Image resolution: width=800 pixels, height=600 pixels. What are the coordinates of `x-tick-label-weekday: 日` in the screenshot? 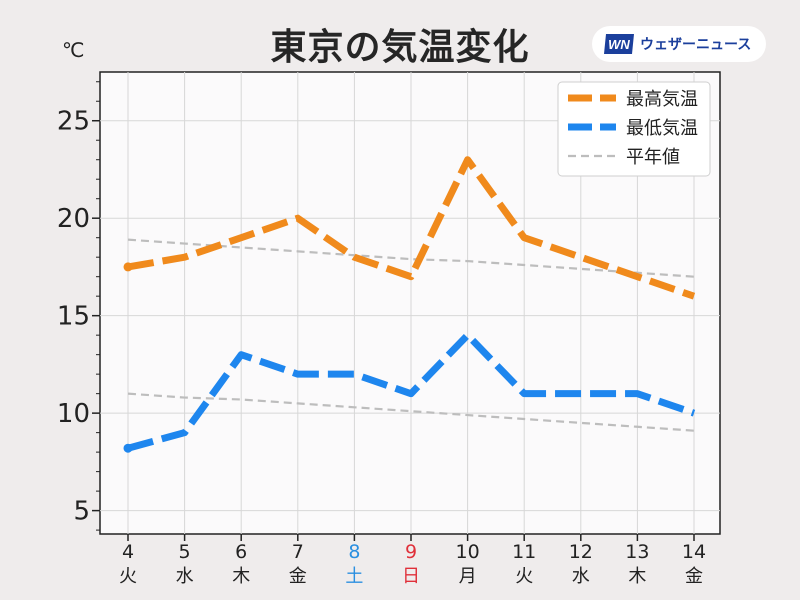 It's located at (411, 576).